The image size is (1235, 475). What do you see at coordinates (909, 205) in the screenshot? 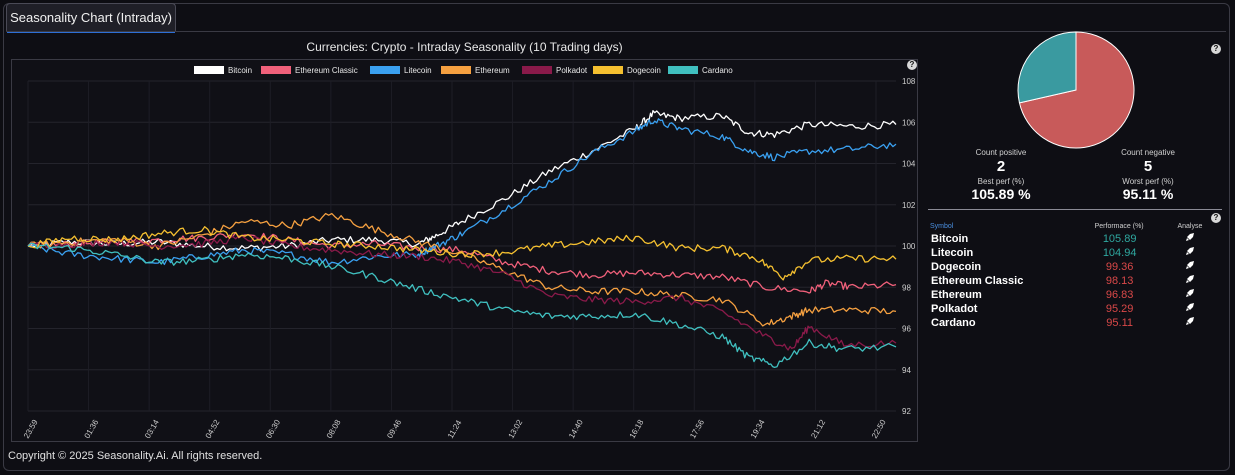
I see `y-tick-label: 102` at bounding box center [909, 205].